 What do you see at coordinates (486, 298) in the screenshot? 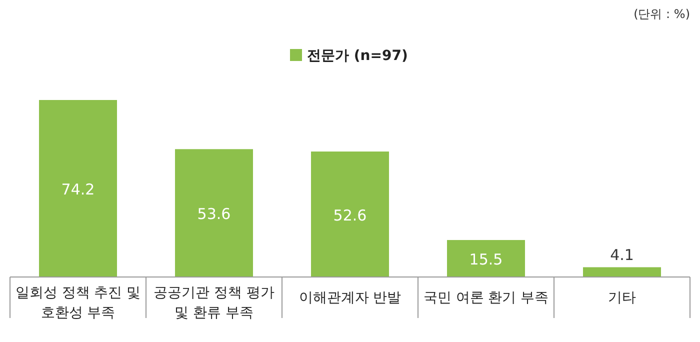
I see `x-tick-label: 국민 여론 환기 부족` at bounding box center [486, 298].